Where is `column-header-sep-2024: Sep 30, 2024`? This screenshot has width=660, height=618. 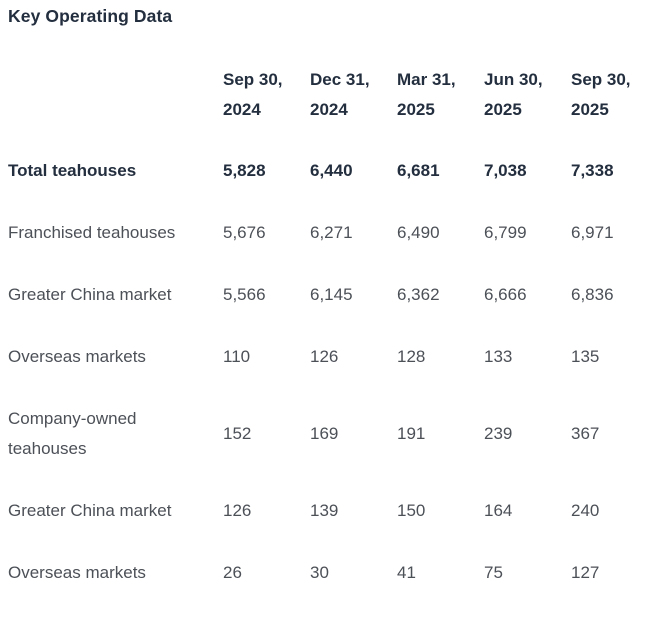 column-header-sep-2024: Sep 30, 2024 is located at coordinates (253, 94).